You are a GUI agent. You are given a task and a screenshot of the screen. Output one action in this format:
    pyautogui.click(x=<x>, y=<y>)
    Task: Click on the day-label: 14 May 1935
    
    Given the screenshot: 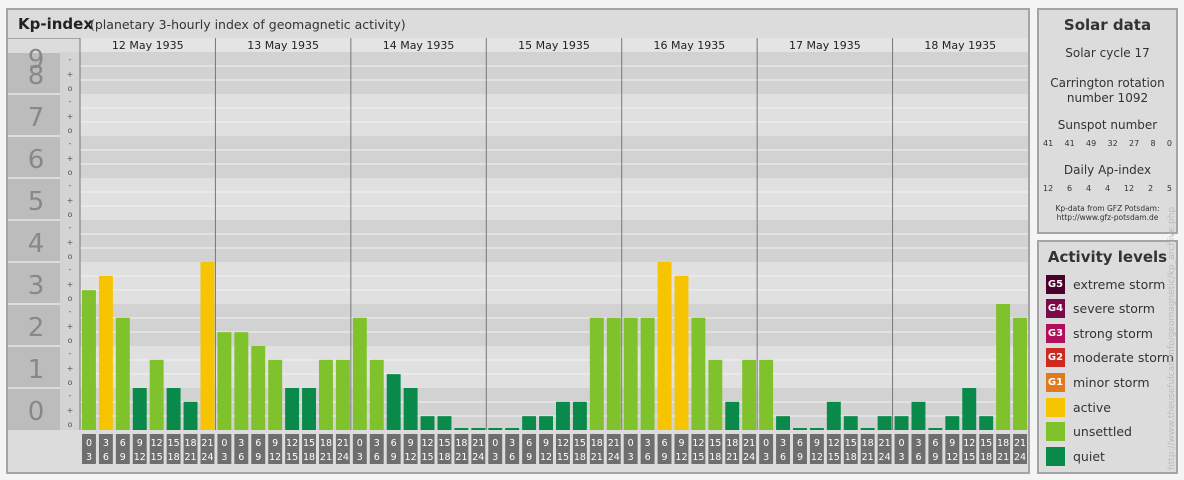 What is the action you would take?
    pyautogui.click(x=419, y=45)
    